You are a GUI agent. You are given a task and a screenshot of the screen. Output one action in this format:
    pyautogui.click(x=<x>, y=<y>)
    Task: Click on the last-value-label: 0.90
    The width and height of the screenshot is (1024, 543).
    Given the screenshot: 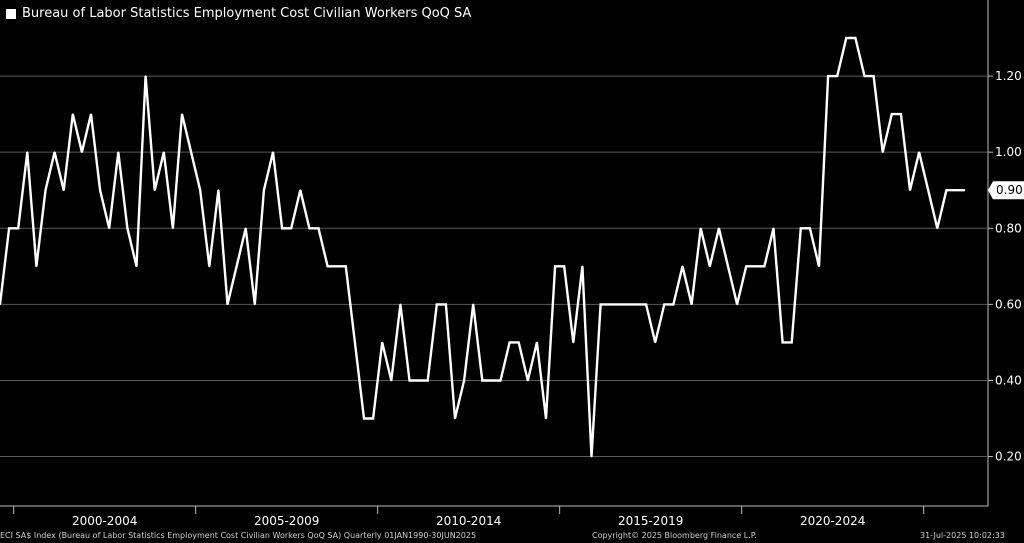 What is the action you would take?
    pyautogui.click(x=1009, y=190)
    